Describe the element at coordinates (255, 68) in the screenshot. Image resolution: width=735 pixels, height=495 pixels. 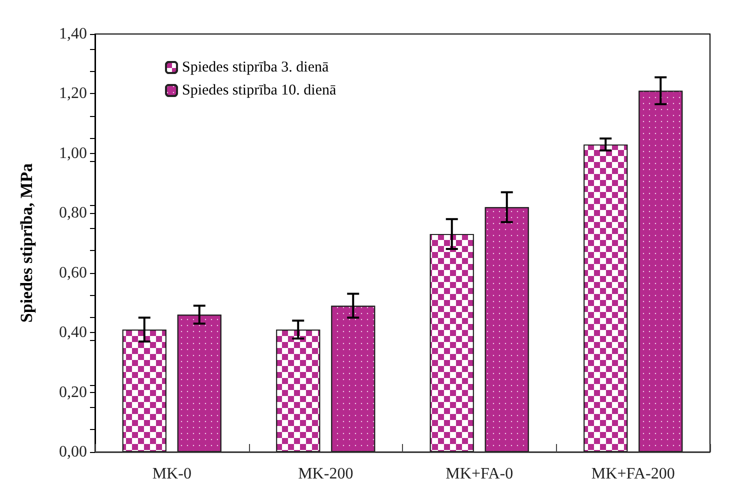
I see `legend-label: Spiedes stiprība 3. dienā` at that location.